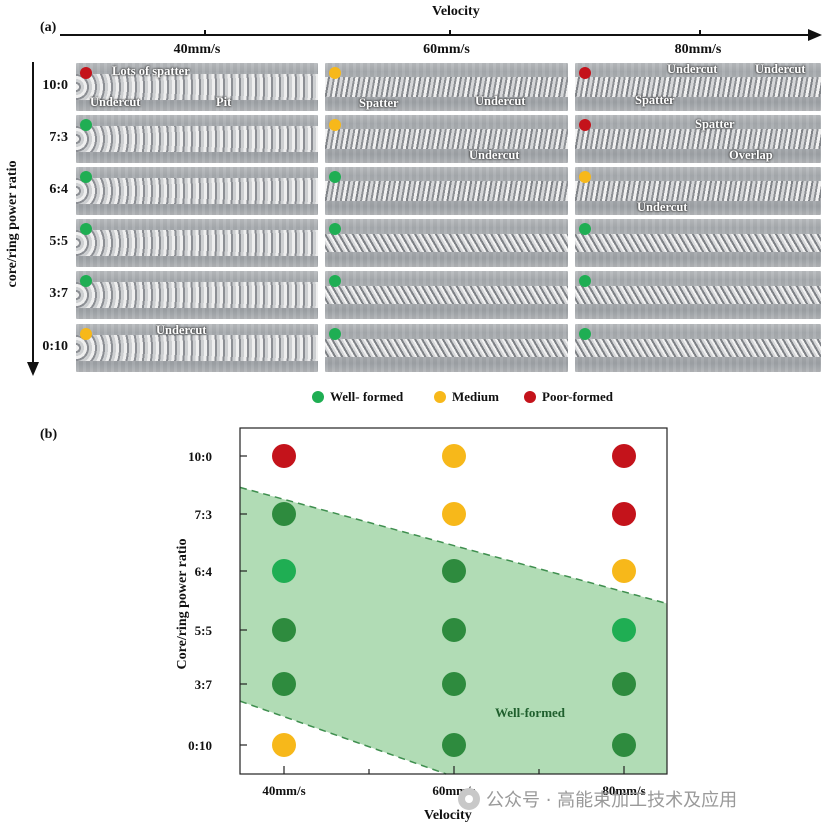 The width and height of the screenshot is (829, 830). What do you see at coordinates (698, 49) in the screenshot?
I see `column-header: 80mm/s` at bounding box center [698, 49].